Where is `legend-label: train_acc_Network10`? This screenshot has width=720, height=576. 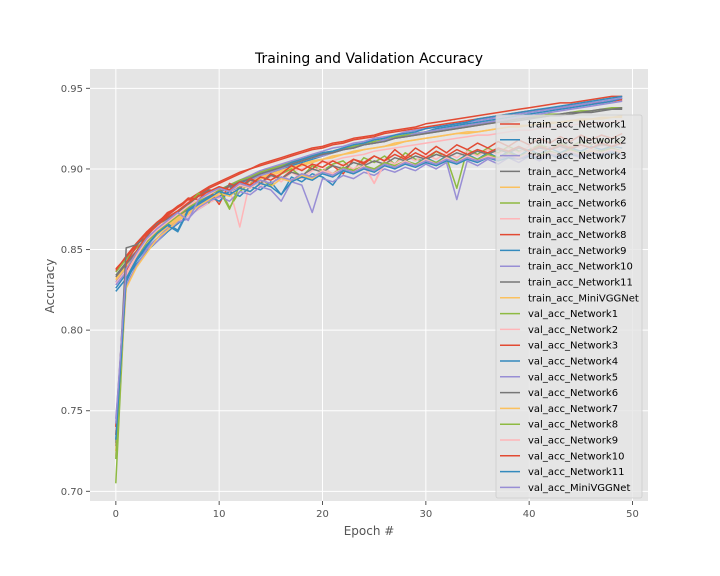
legend-label: train_acc_Network10 is located at coordinates (580, 267).